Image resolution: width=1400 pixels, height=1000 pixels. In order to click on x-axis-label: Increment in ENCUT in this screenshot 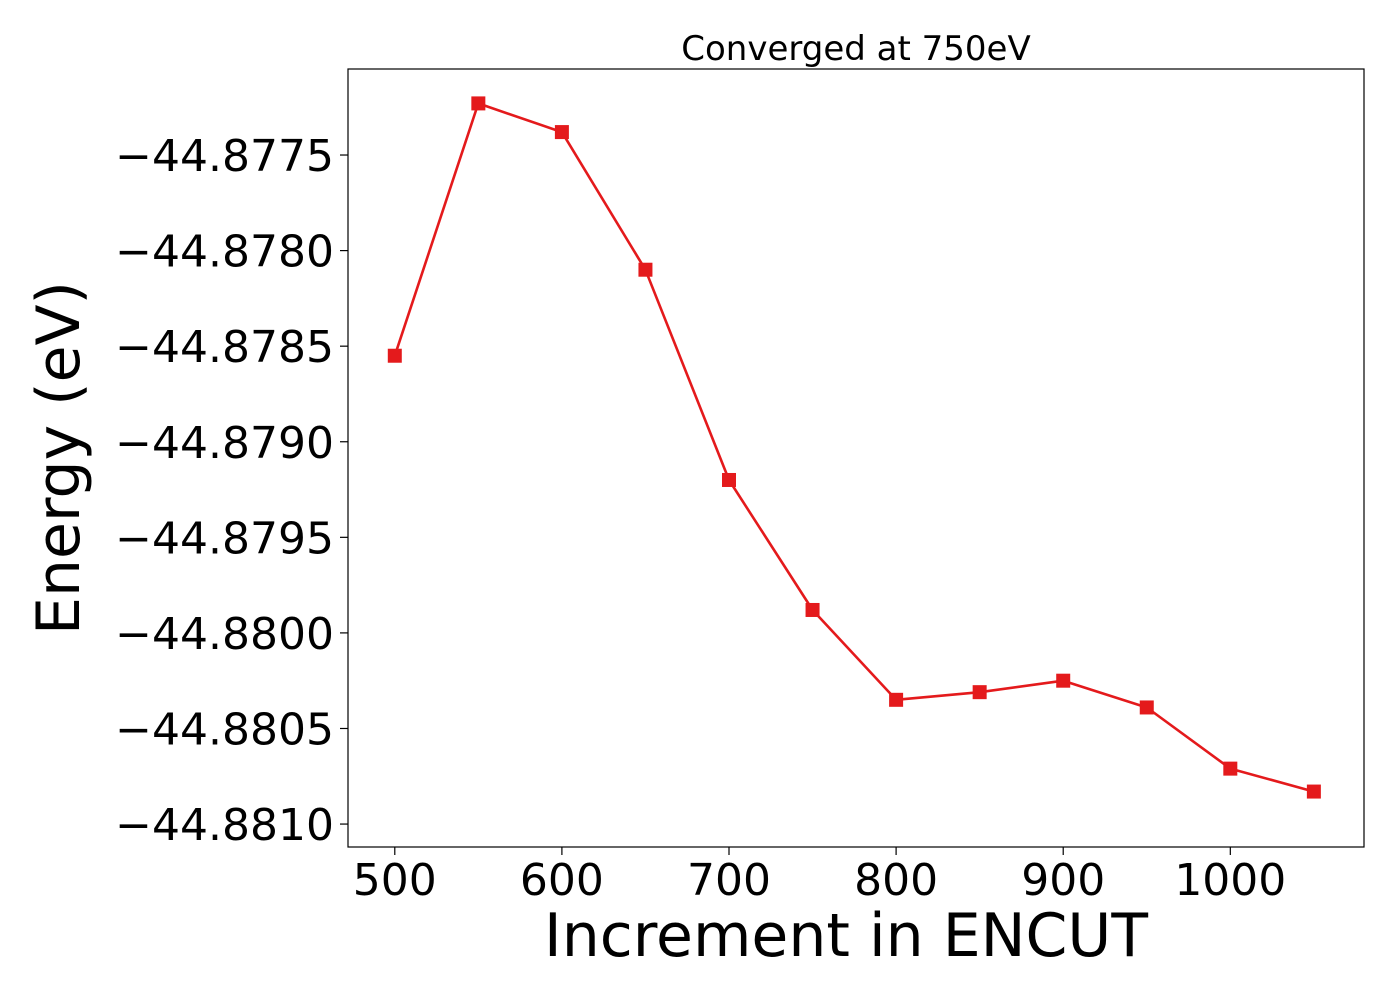, I will do `click(846, 936)`.